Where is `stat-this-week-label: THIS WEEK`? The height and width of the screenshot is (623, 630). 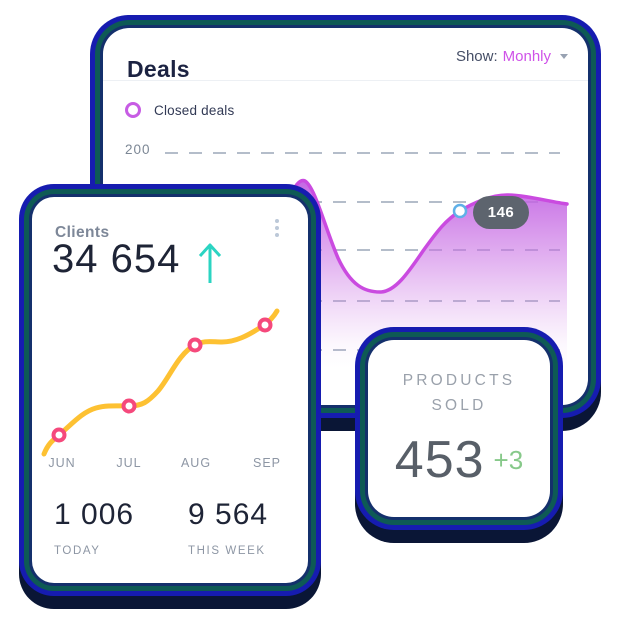
stat-this-week-label: THIS WEEK is located at coordinates (227, 551).